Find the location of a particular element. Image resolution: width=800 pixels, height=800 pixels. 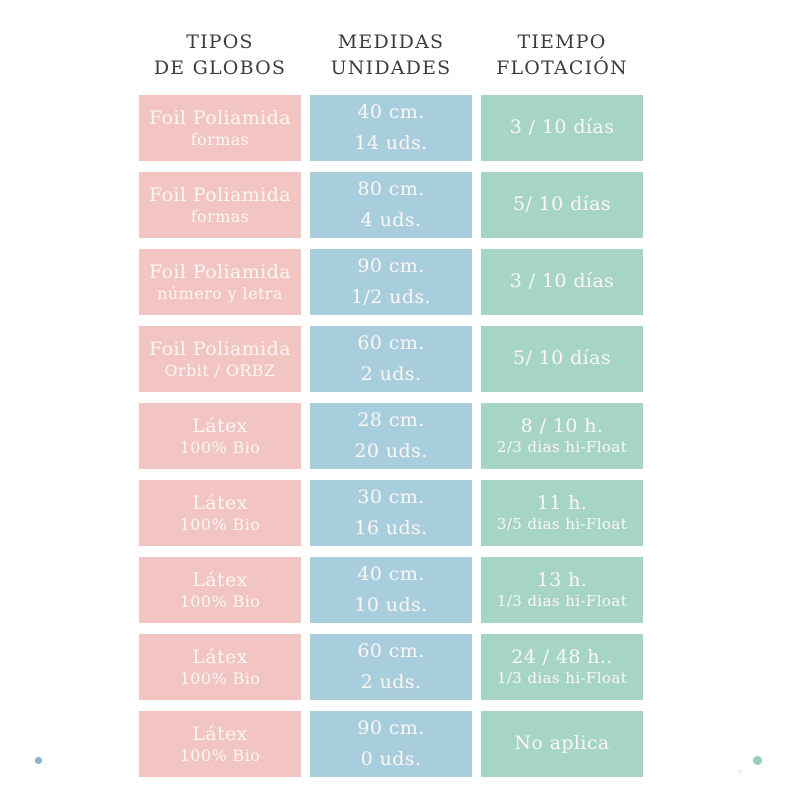

medida-cell-row8: 60 cm. 2 uds. is located at coordinates (391, 667).